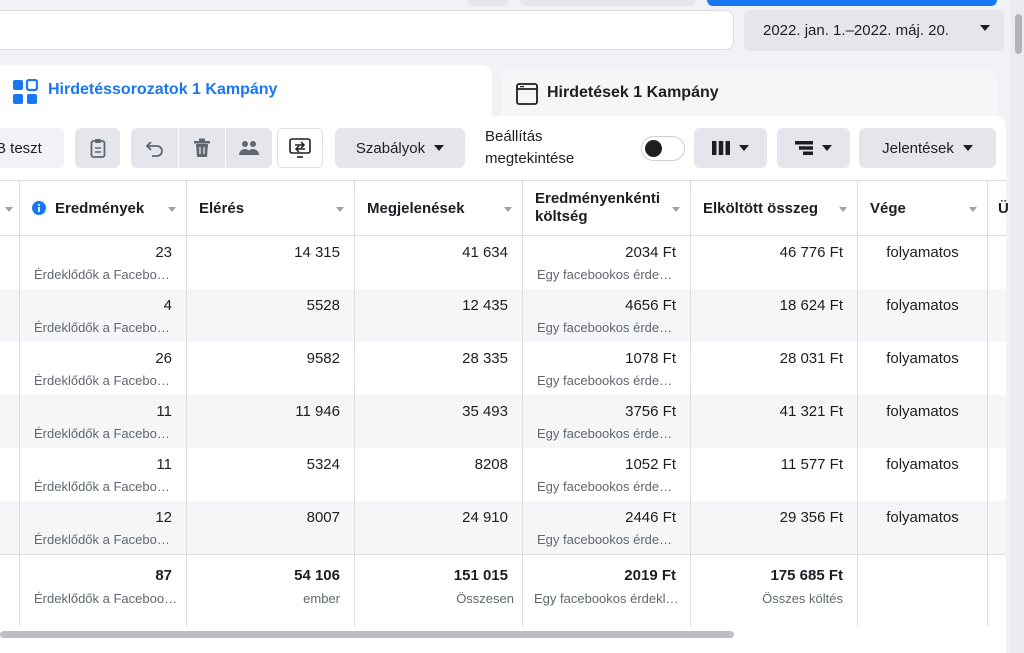  I want to click on window-scrollbar-thumb, so click(1018, 34).